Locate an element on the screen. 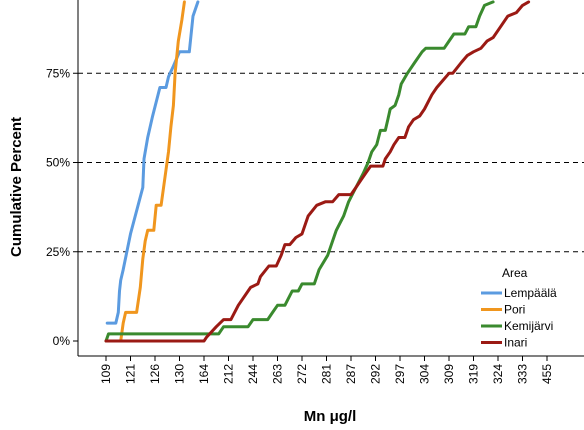  y-tick-label: 50% is located at coordinates (58, 163).